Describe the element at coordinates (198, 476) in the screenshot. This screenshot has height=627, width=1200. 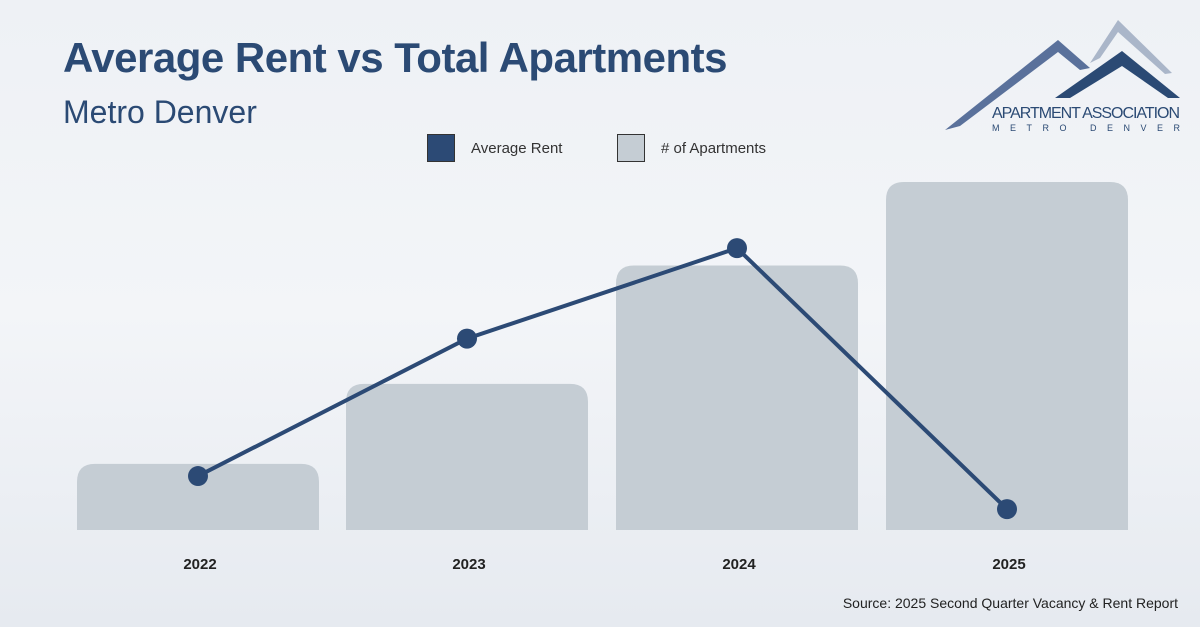
I see `rent-point-2022` at that location.